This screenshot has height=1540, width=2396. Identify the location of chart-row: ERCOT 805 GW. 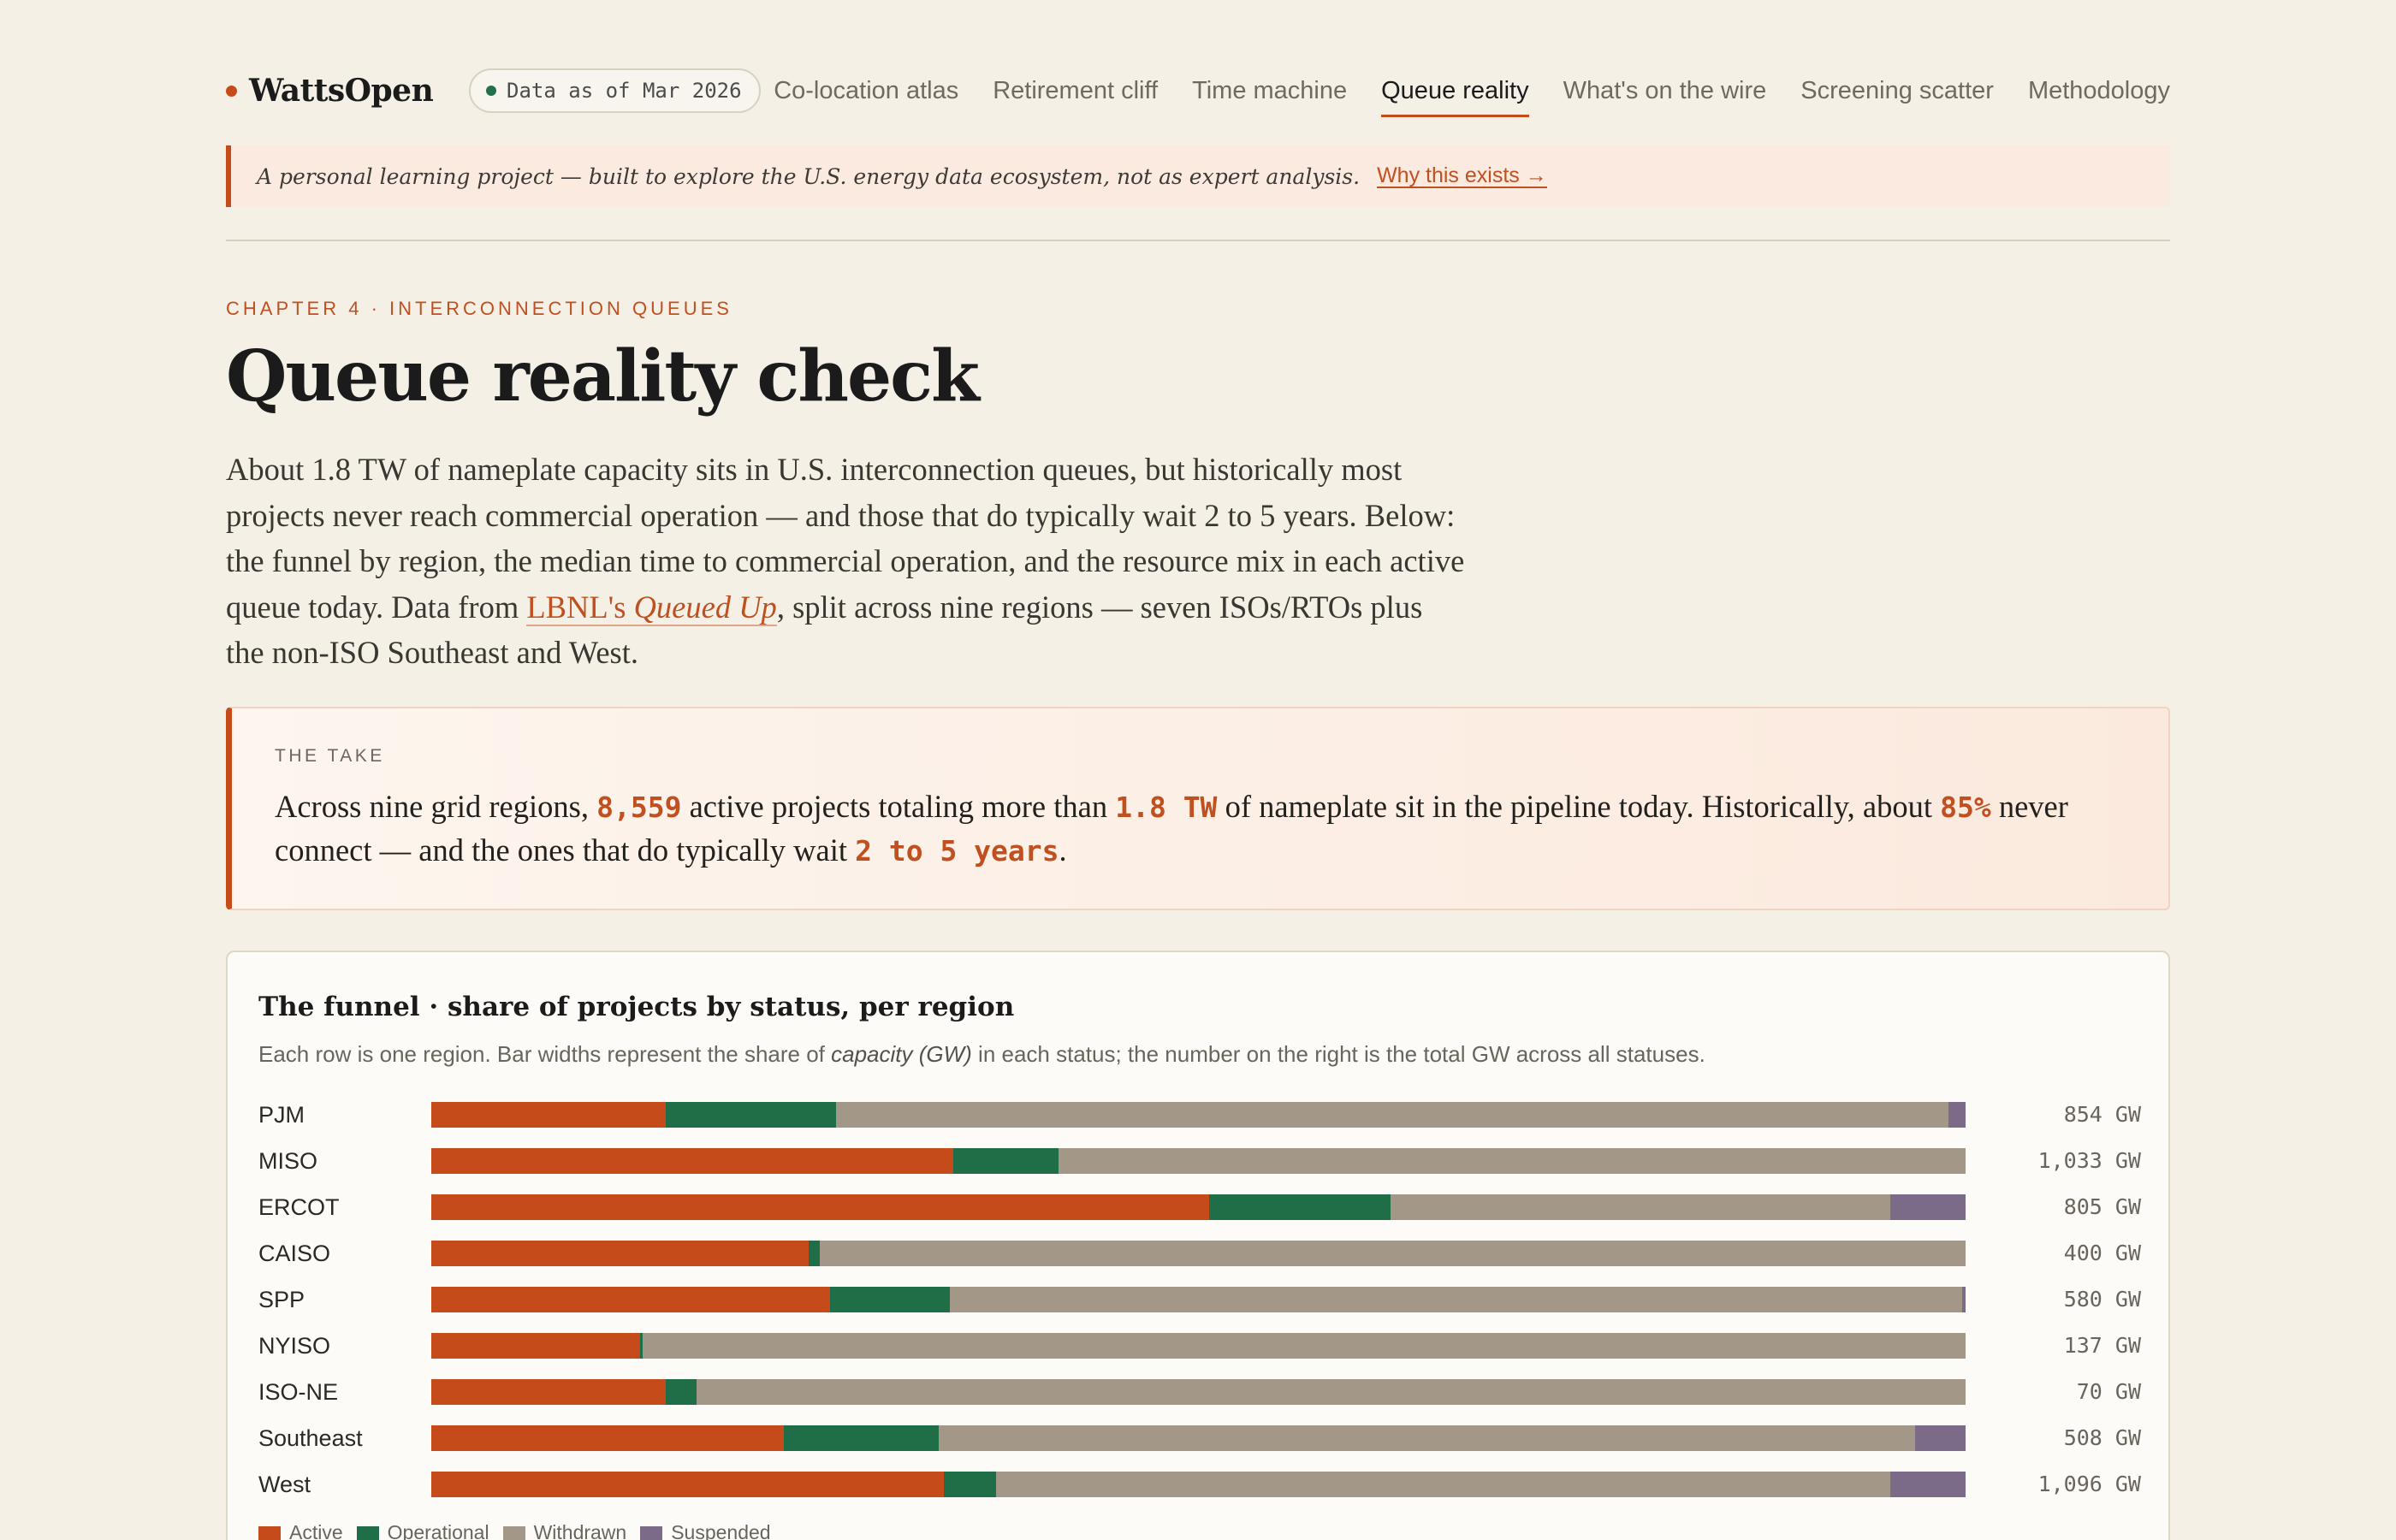
(1199, 1207).